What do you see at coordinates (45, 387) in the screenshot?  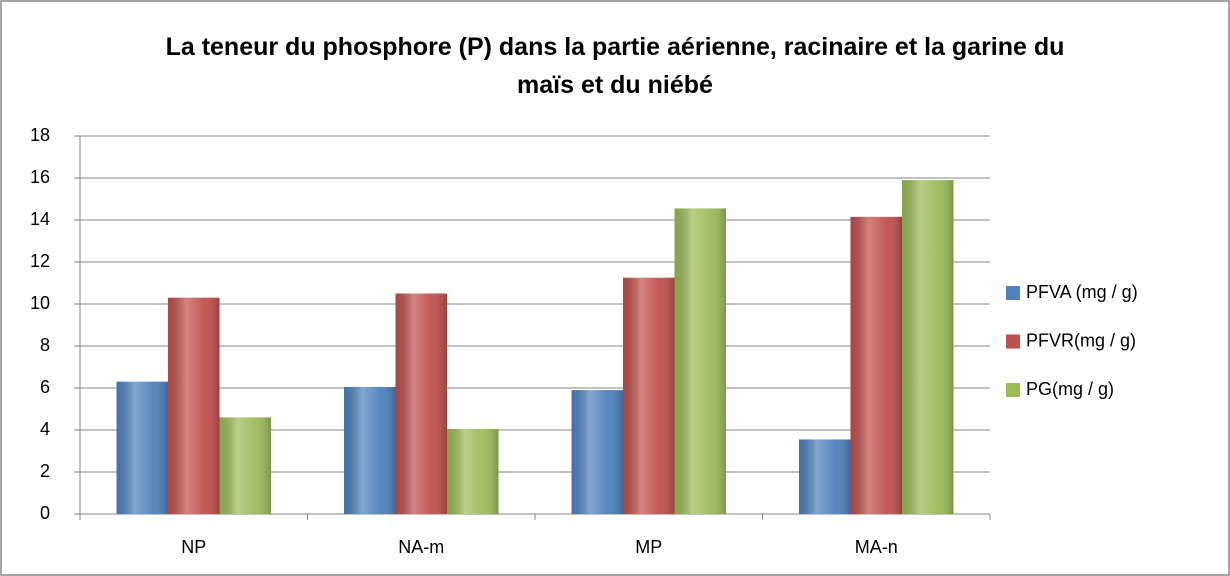 I see `y-tick-label: 6` at bounding box center [45, 387].